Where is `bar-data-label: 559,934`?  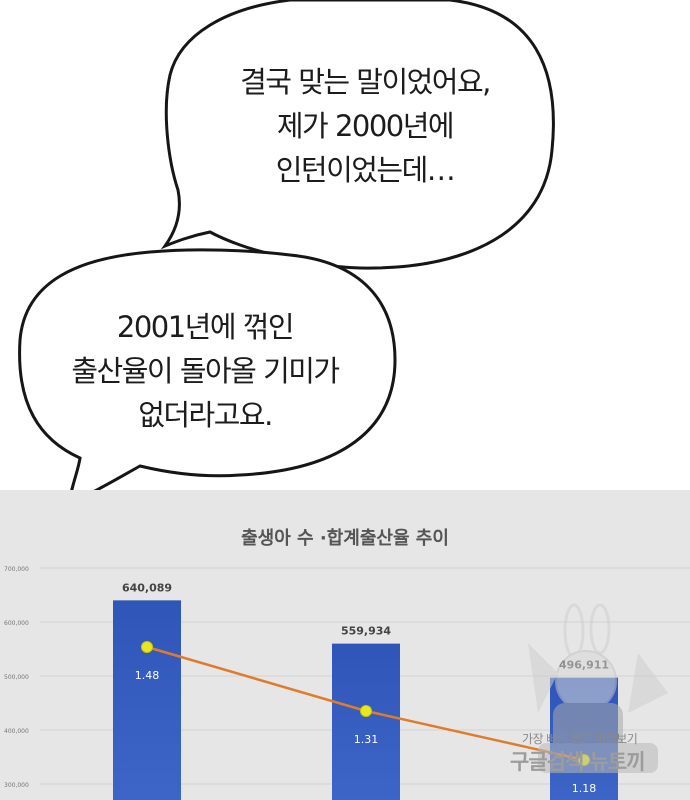
bar-data-label: 559,934 is located at coordinates (366, 631).